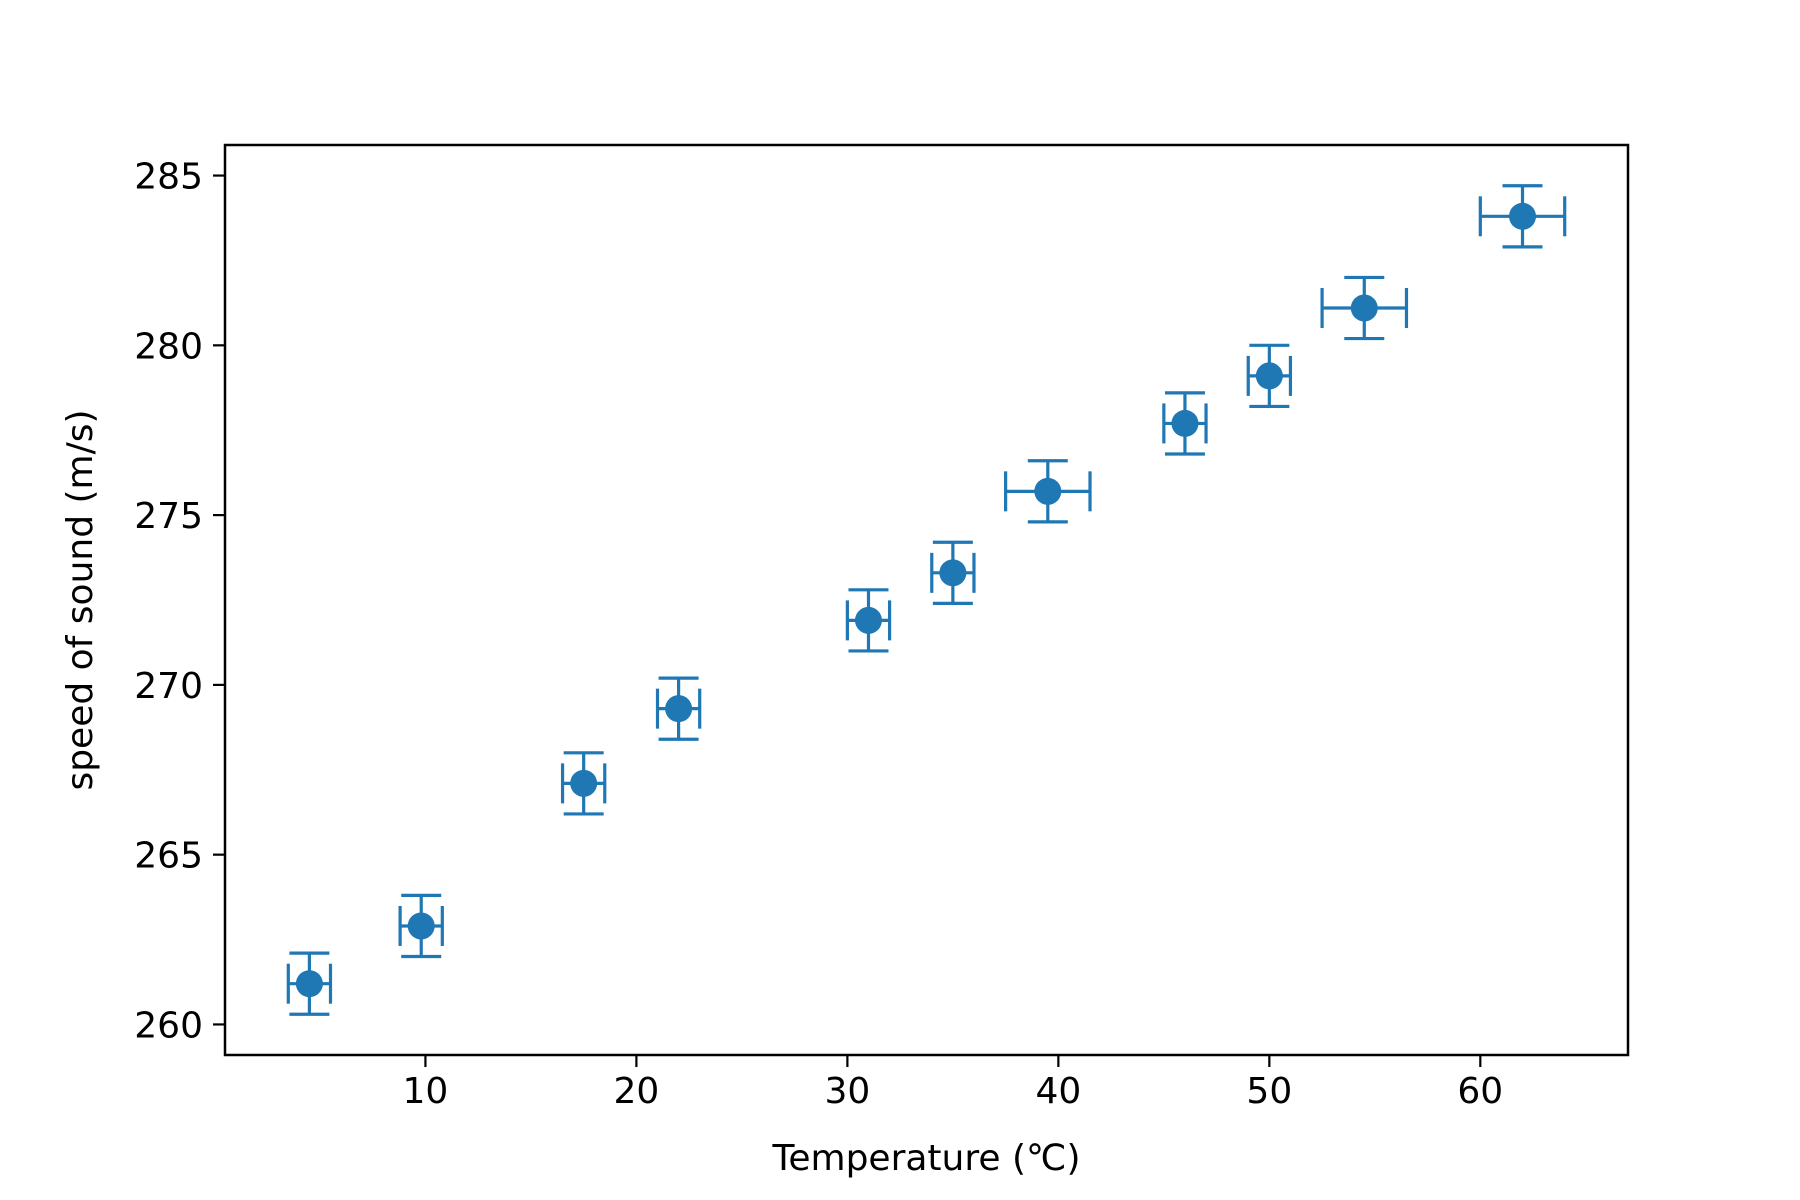  I want to click on y-tick-label: 275, so click(168, 516).